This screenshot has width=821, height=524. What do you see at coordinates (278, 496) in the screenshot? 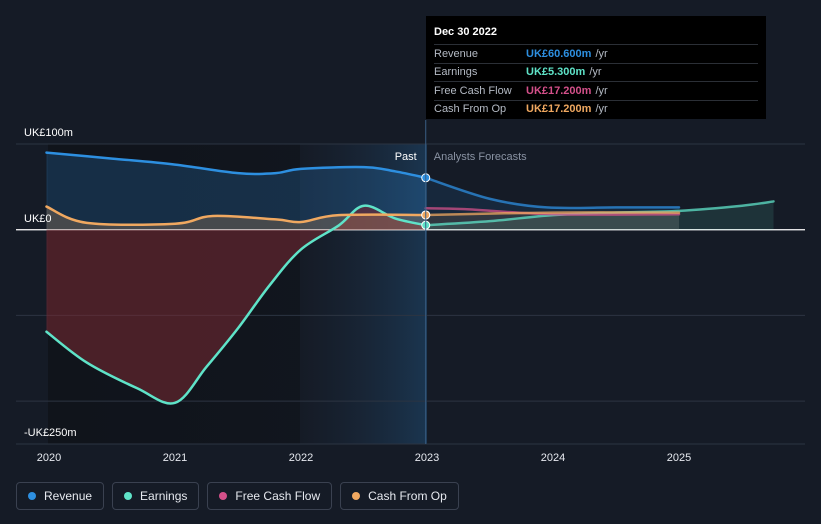
I see `legend-label: Free Cash Flow` at bounding box center [278, 496].